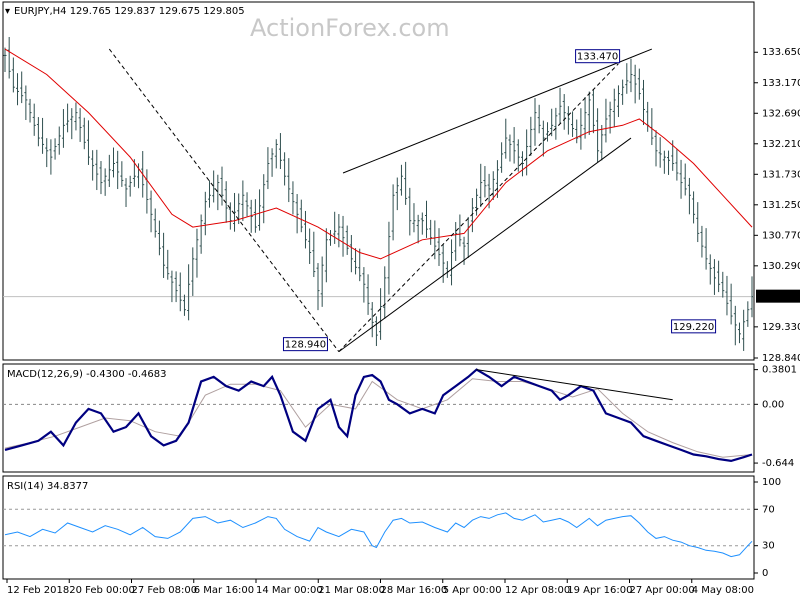 Image resolution: width=800 pixels, height=600 pixels. What do you see at coordinates (781, 174) in the screenshot?
I see `y-tick-label: 131.730` at bounding box center [781, 174].